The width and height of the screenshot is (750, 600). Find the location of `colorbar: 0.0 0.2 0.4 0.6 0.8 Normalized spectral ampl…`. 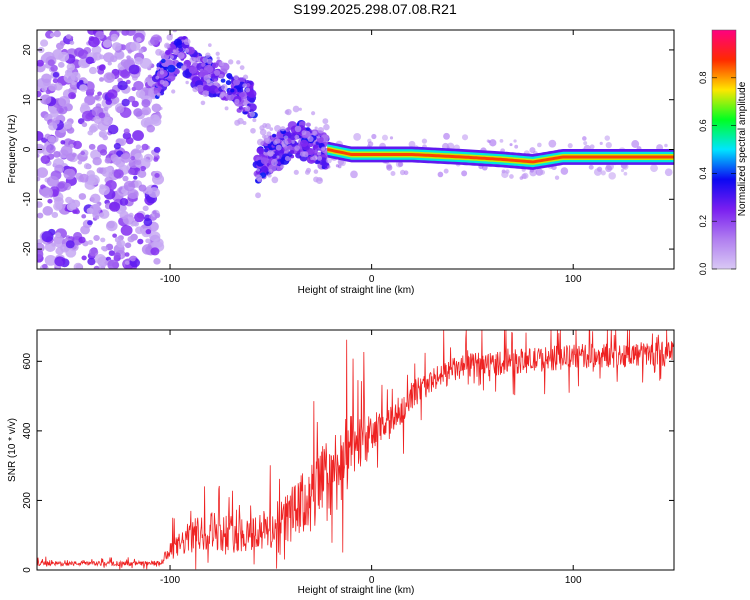

colorbar: 0.0 0.2 0.4 0.6 0.8 Normalized spectral ampl… is located at coordinates (723, 152).